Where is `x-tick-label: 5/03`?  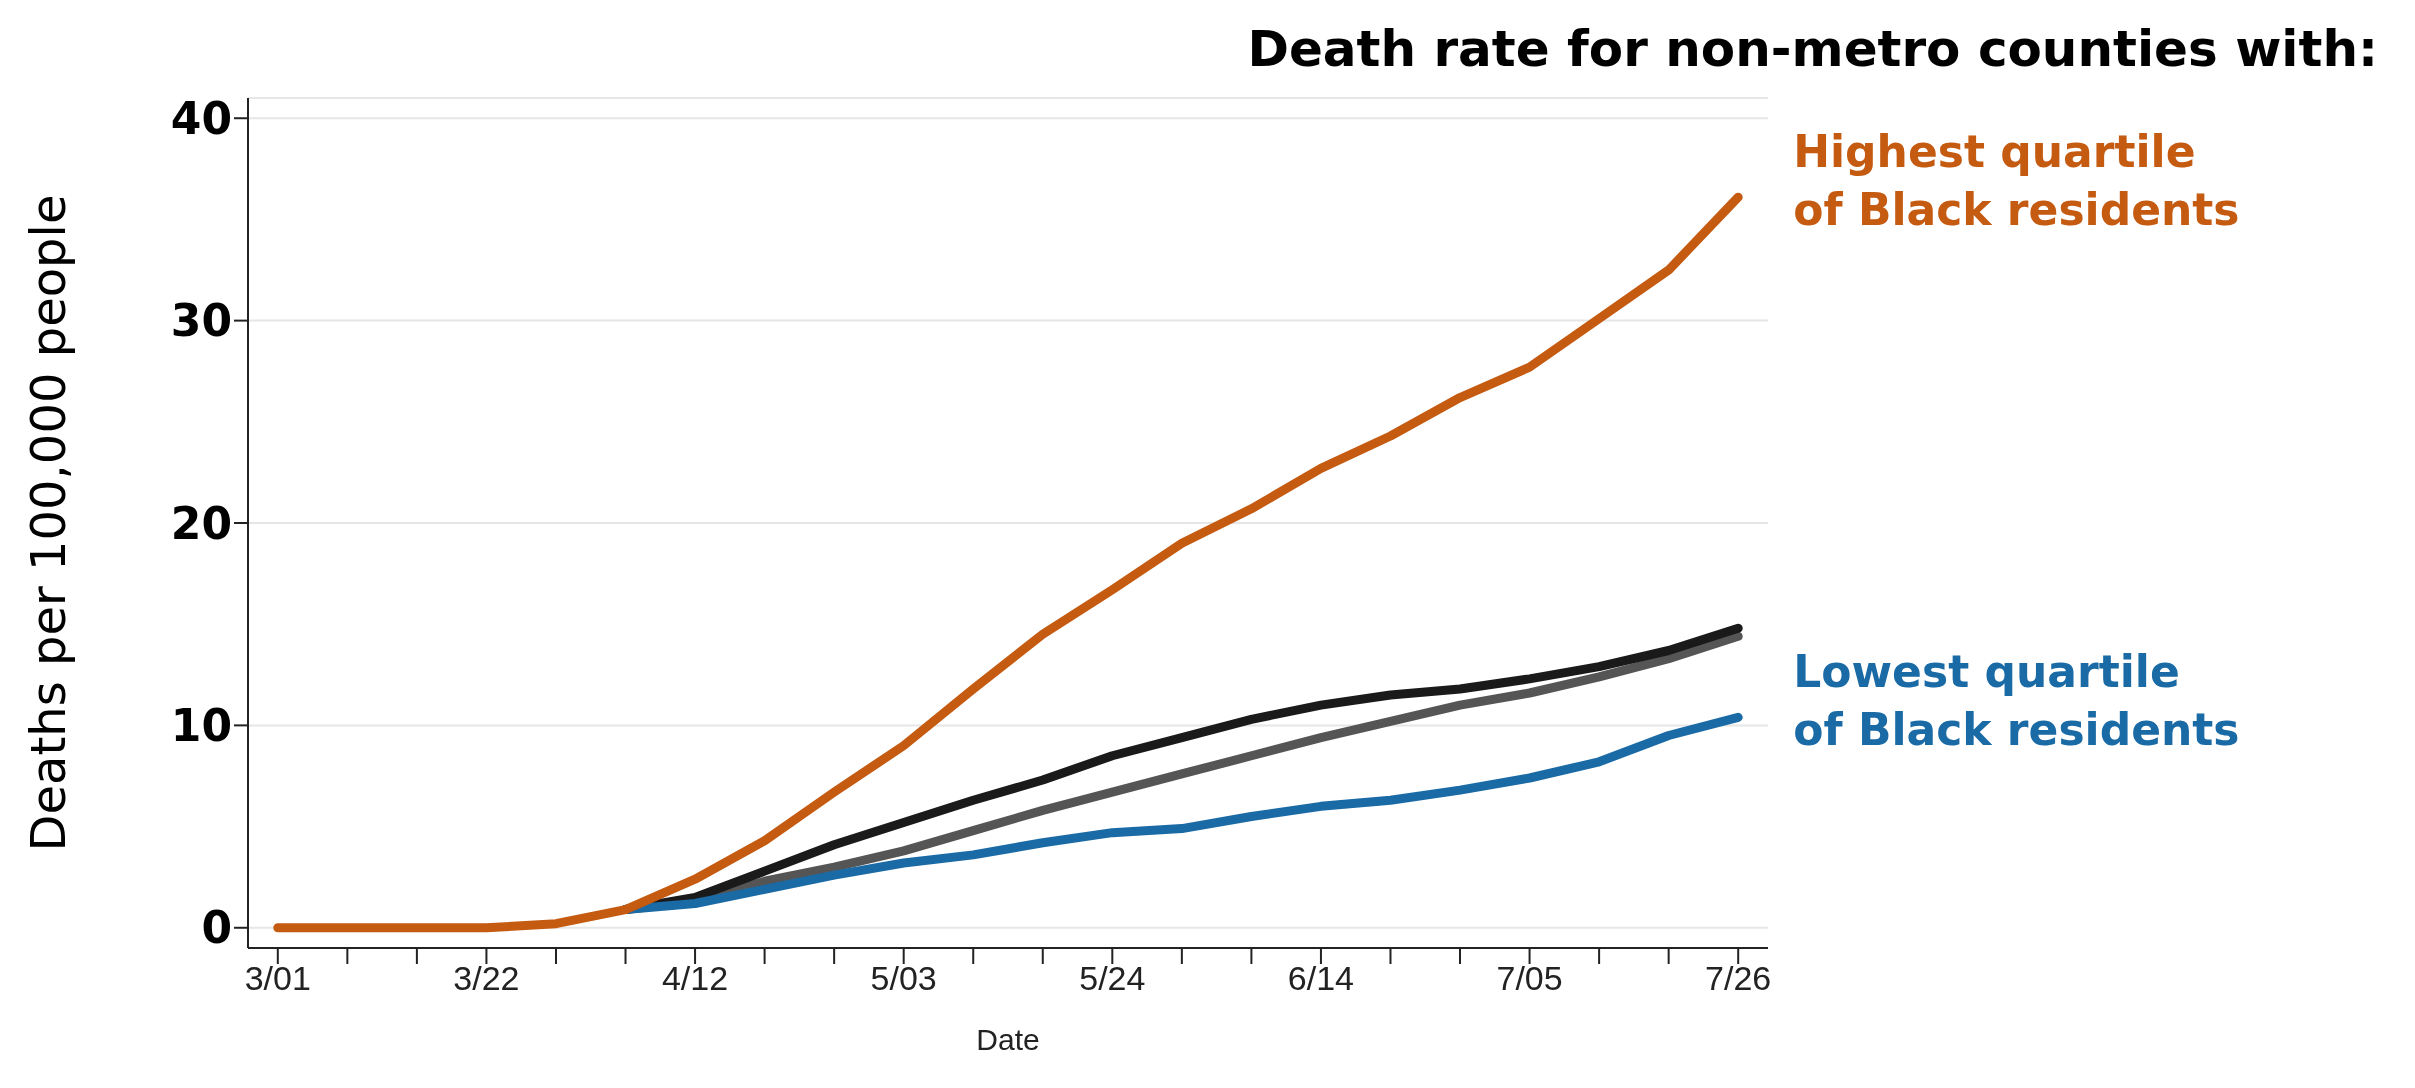 x-tick-label: 5/03 is located at coordinates (903, 978).